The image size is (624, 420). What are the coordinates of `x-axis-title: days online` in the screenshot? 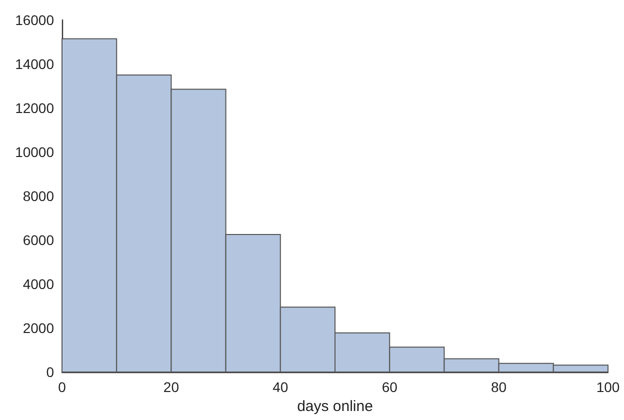 It's located at (335, 406).